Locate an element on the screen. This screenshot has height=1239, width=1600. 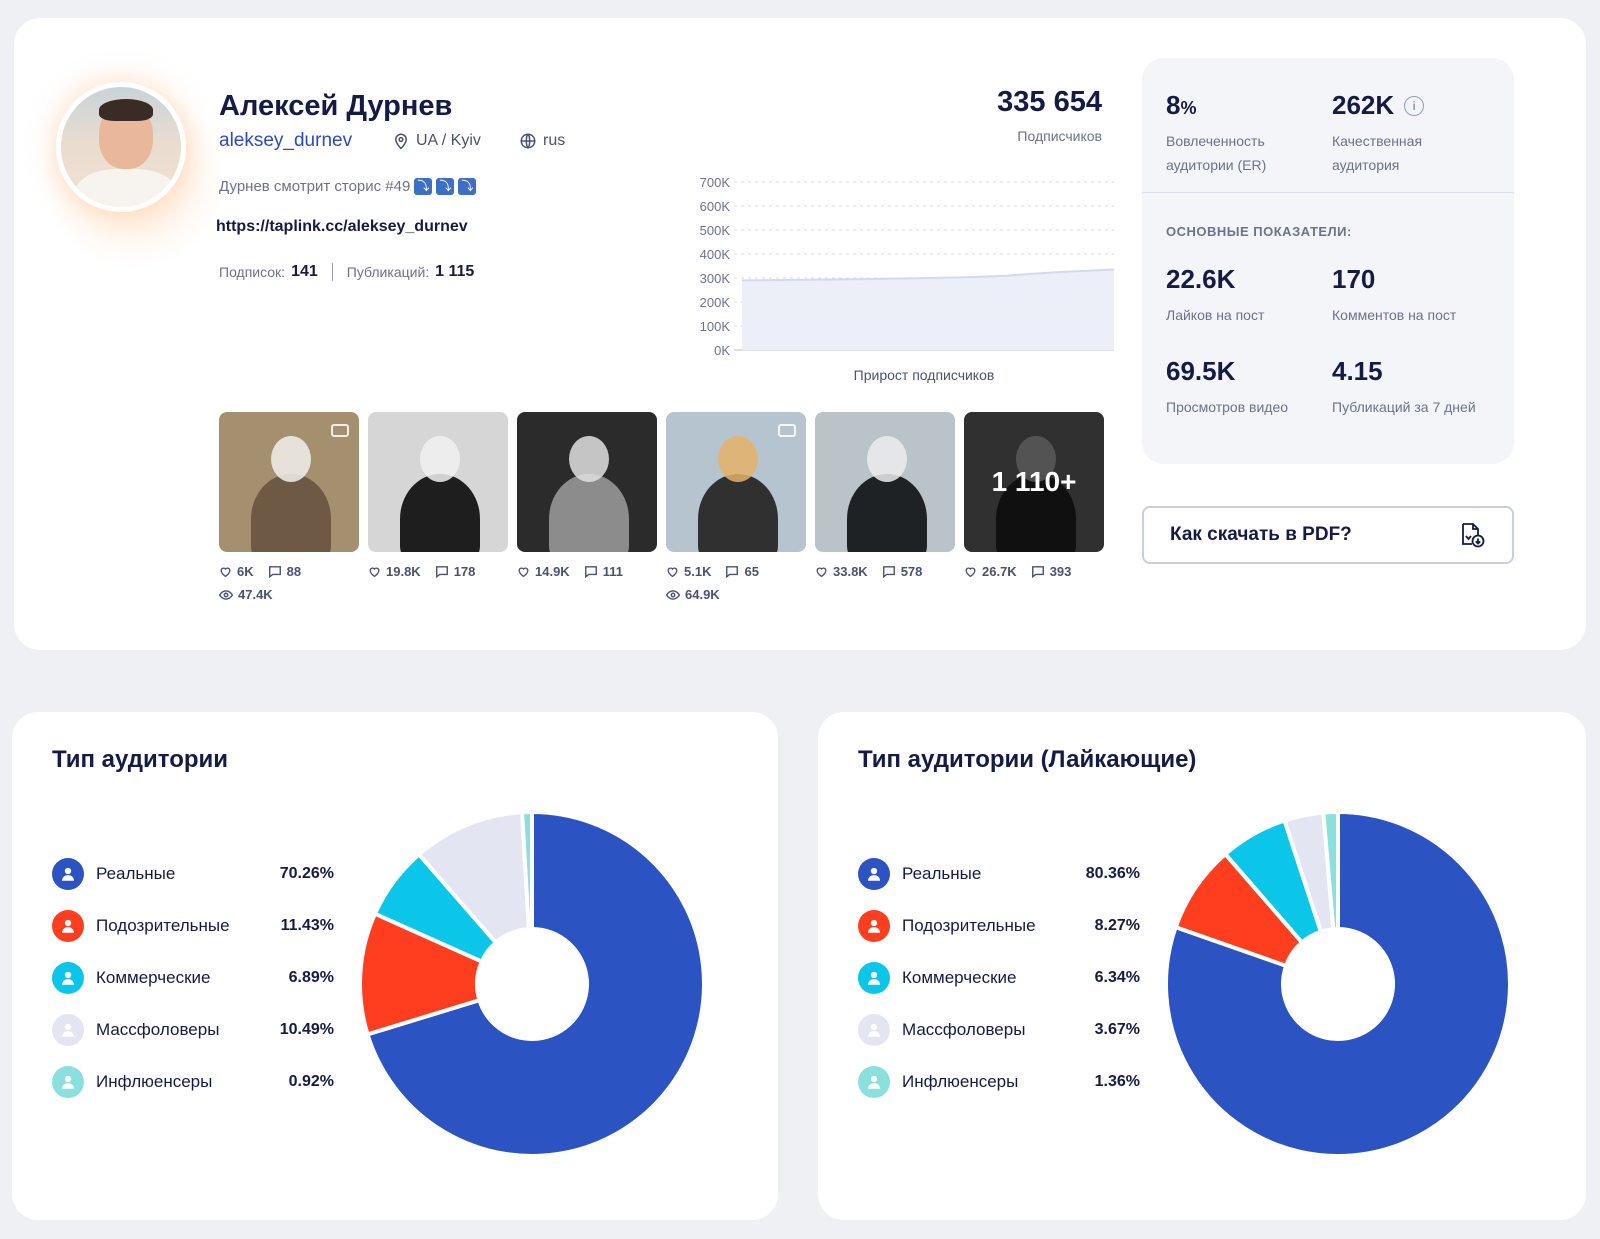
post-likes: 19.8K is located at coordinates (403, 571).